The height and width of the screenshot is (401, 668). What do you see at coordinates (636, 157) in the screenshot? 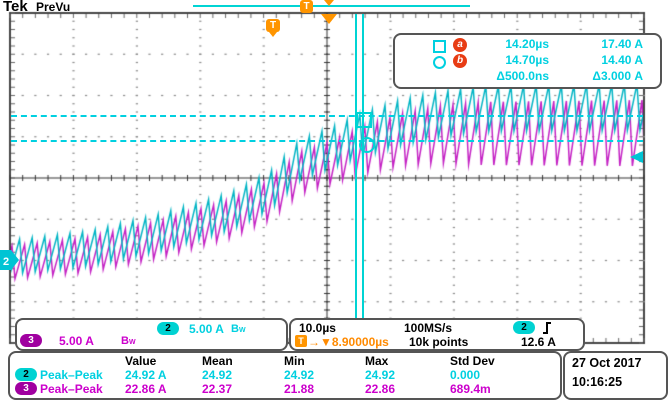
I see `trigger-level-arrow-icon` at bounding box center [636, 157].